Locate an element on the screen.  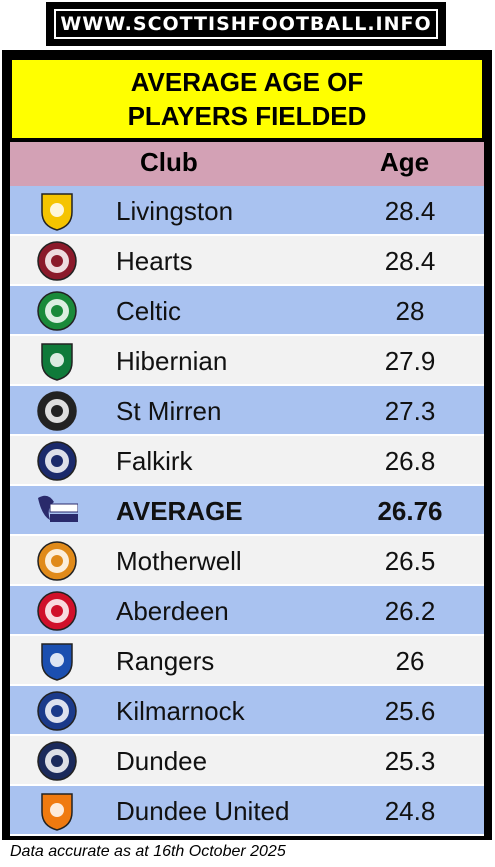
club-name: Rangers is located at coordinates (165, 661).